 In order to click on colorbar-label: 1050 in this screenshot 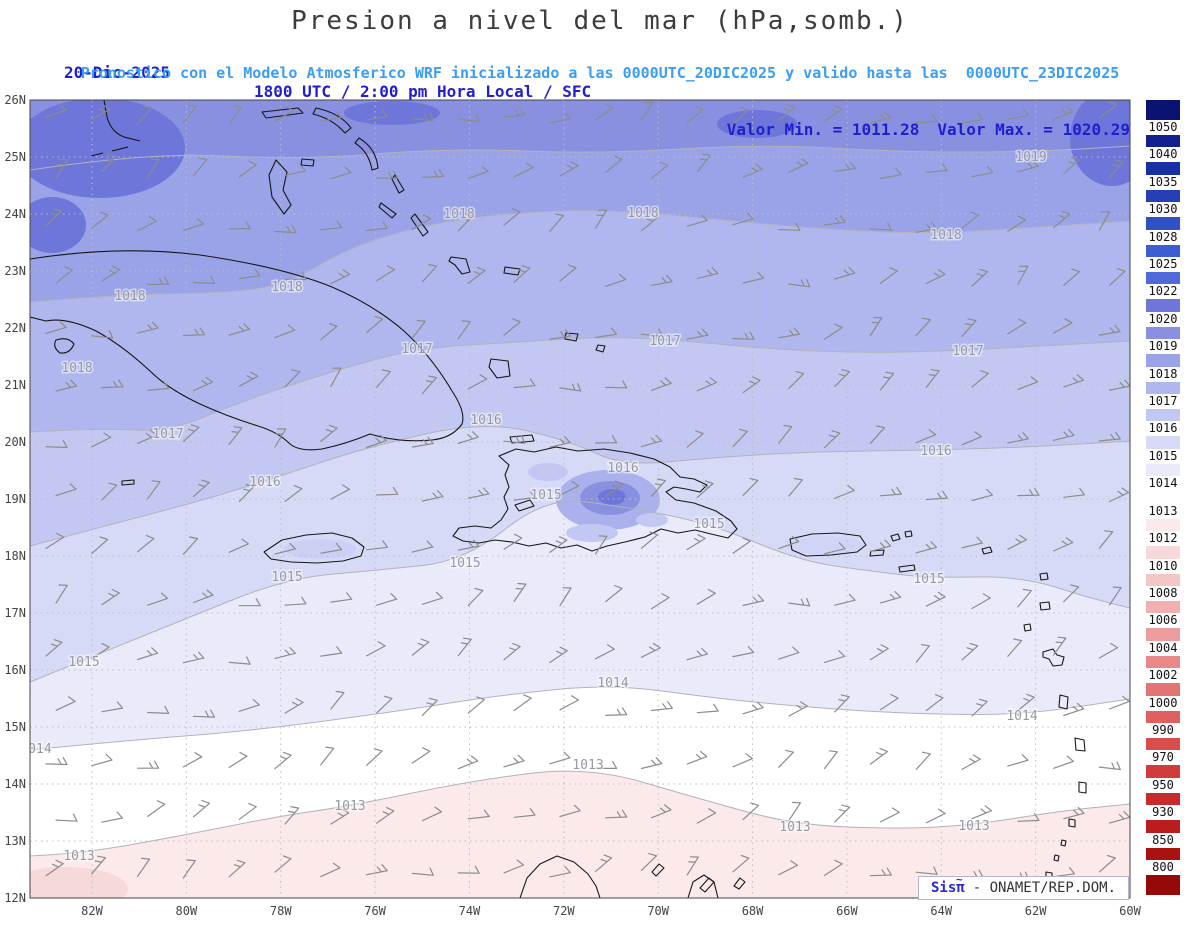, I will do `click(1163, 127)`.